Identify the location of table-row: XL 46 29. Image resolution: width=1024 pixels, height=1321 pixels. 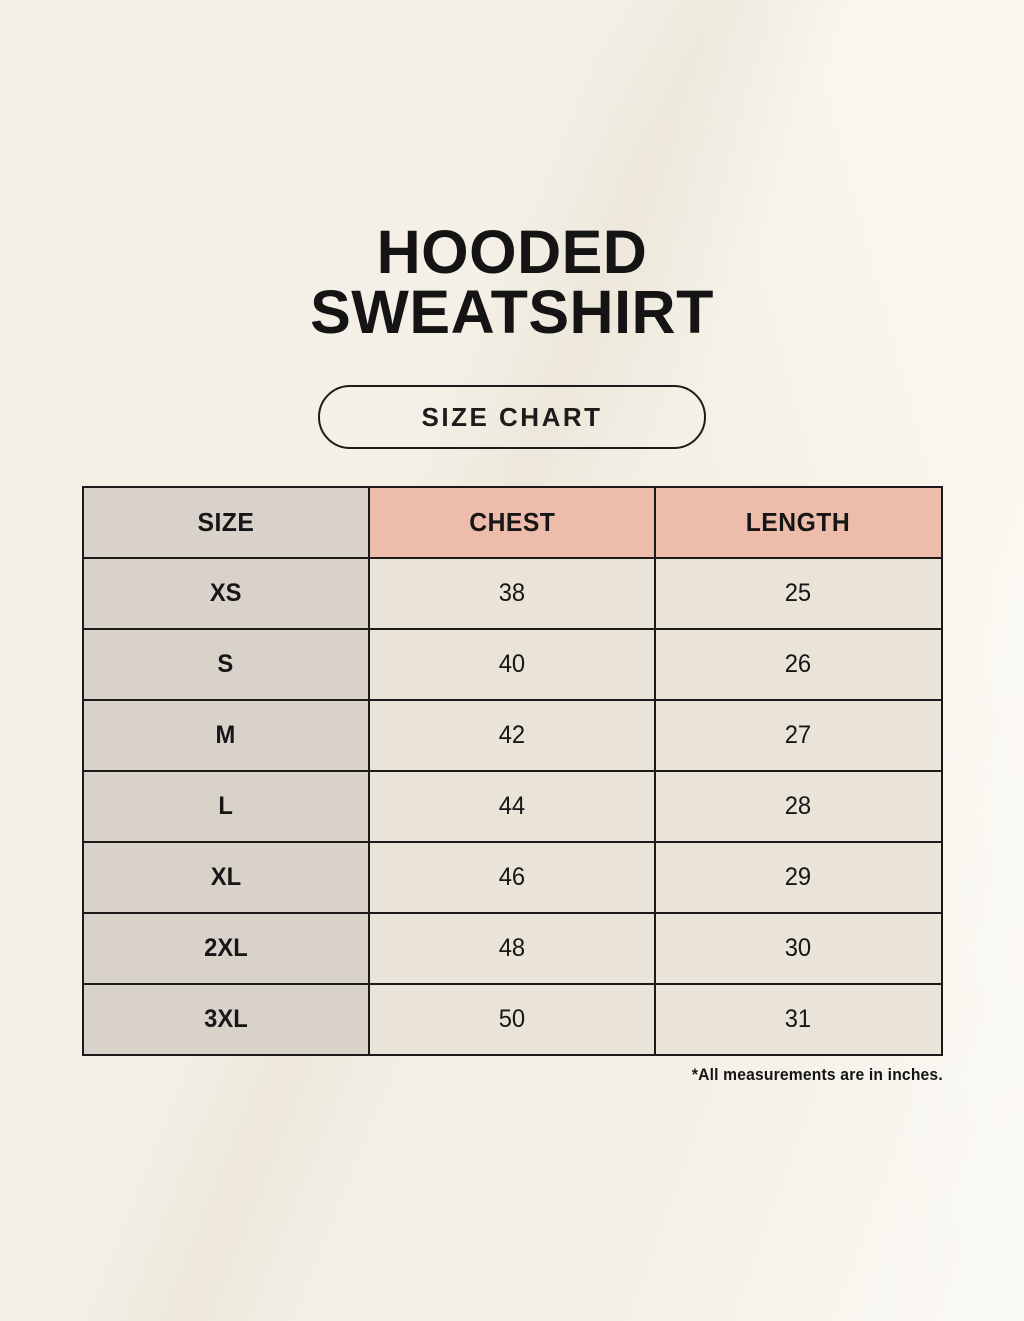
(512, 877).